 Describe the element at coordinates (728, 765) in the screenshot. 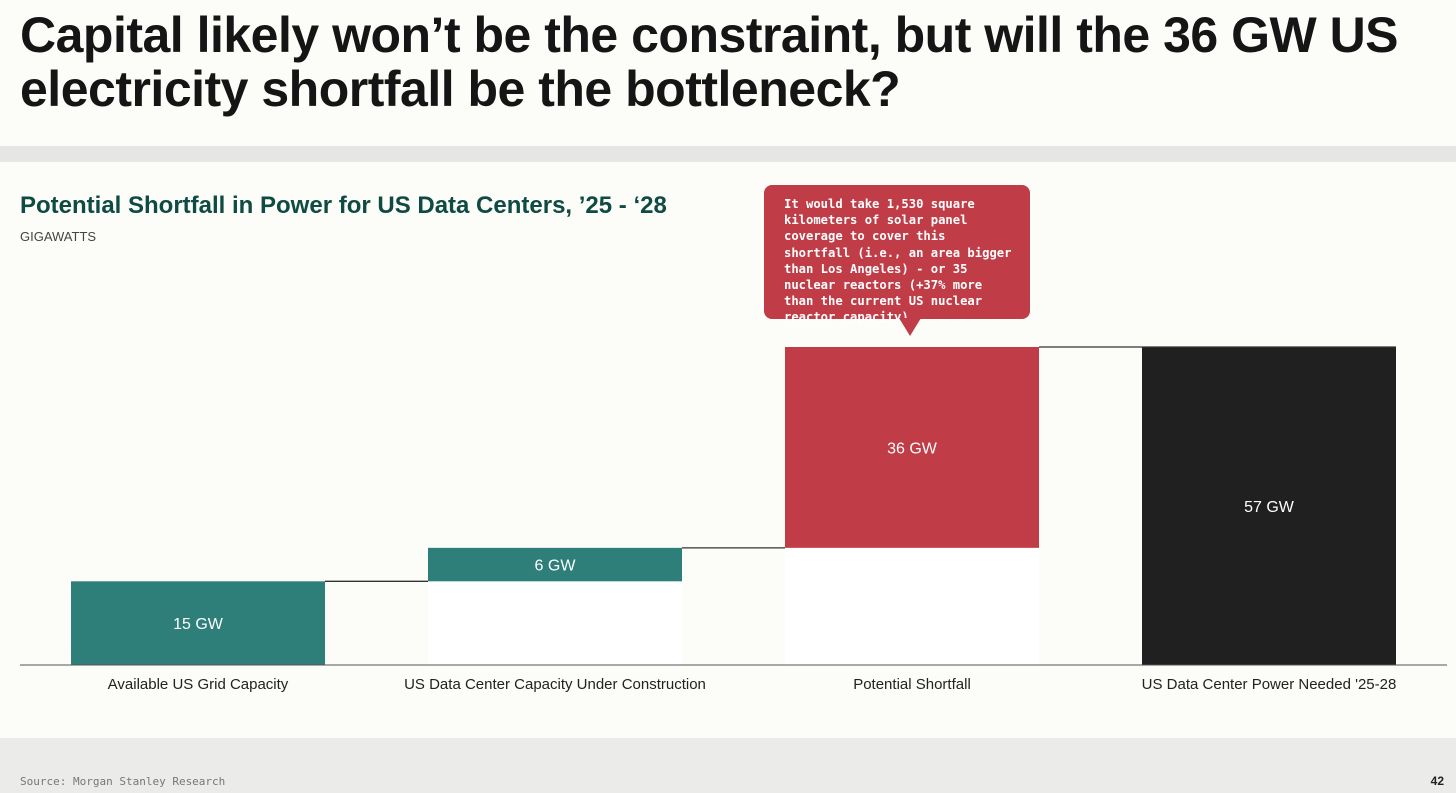

I see `footer-band` at that location.